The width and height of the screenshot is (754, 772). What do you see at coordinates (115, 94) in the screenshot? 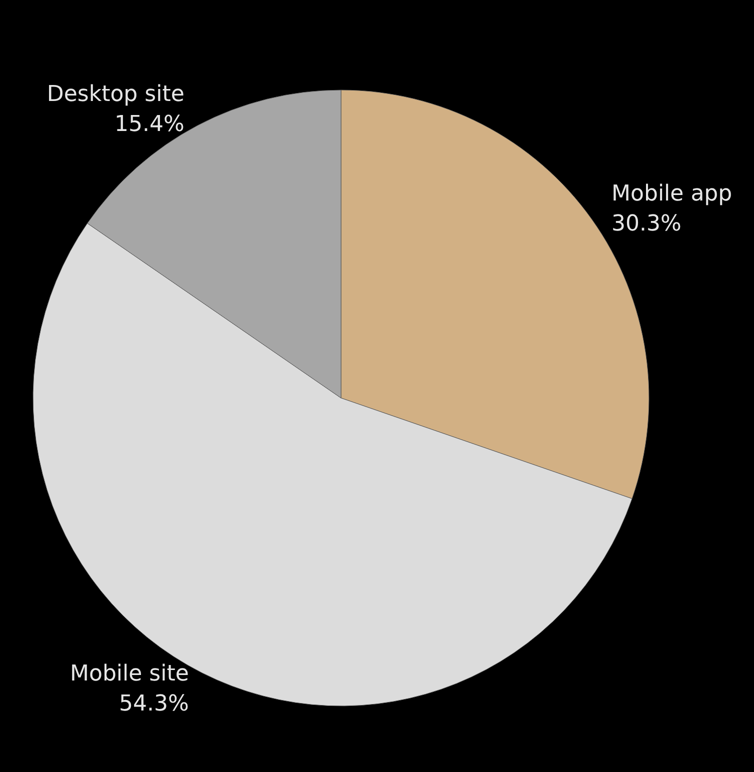
I see `slice-label: Desktop site` at bounding box center [115, 94].